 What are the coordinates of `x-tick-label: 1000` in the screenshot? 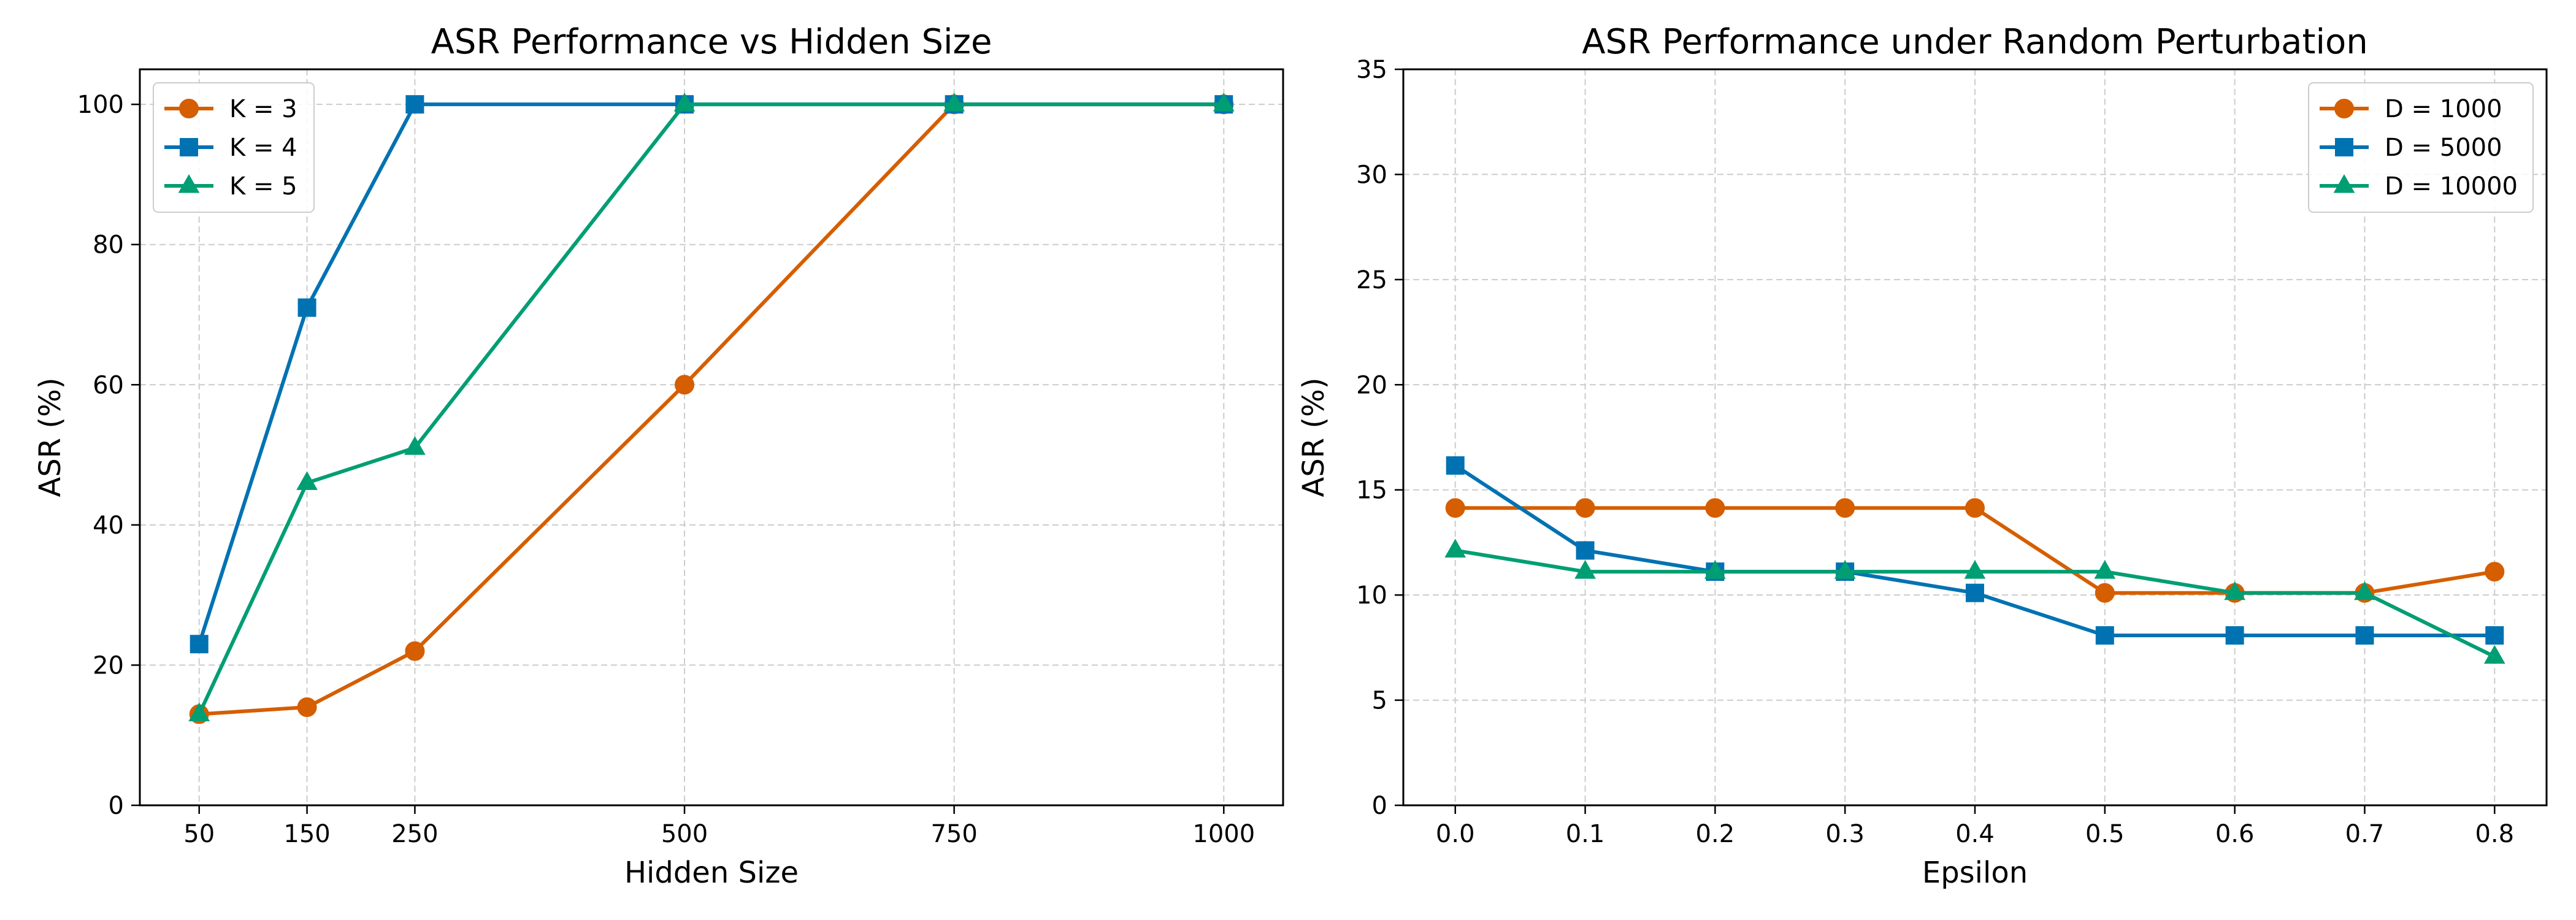 It's located at (1223, 834).